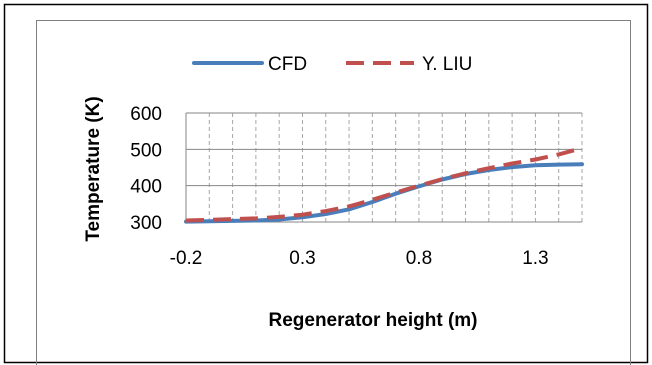 This screenshot has width=652, height=365. What do you see at coordinates (146, 187) in the screenshot?
I see `y-tick-label: 400` at bounding box center [146, 187].